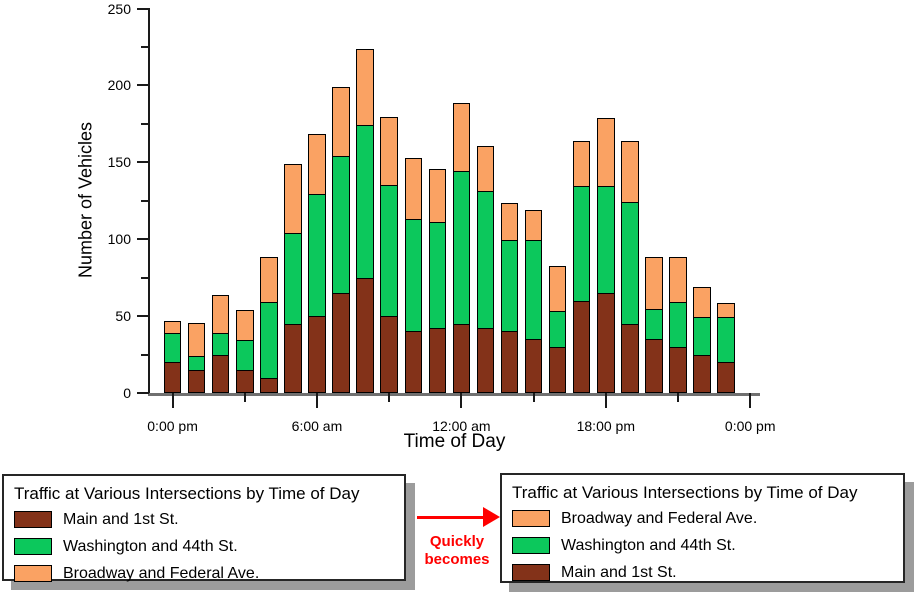 The image size is (914, 592). I want to click on bar-15-segment, so click(509, 222).